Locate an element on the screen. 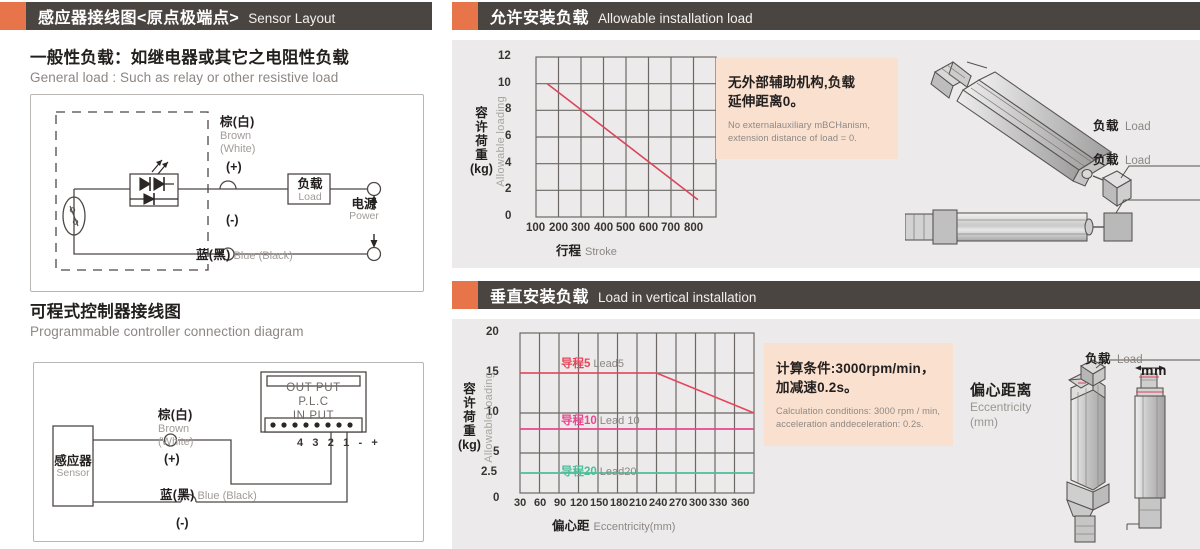  chart2-xlabel: 偏心距 Eccentricity(mm) is located at coordinates (613, 524).